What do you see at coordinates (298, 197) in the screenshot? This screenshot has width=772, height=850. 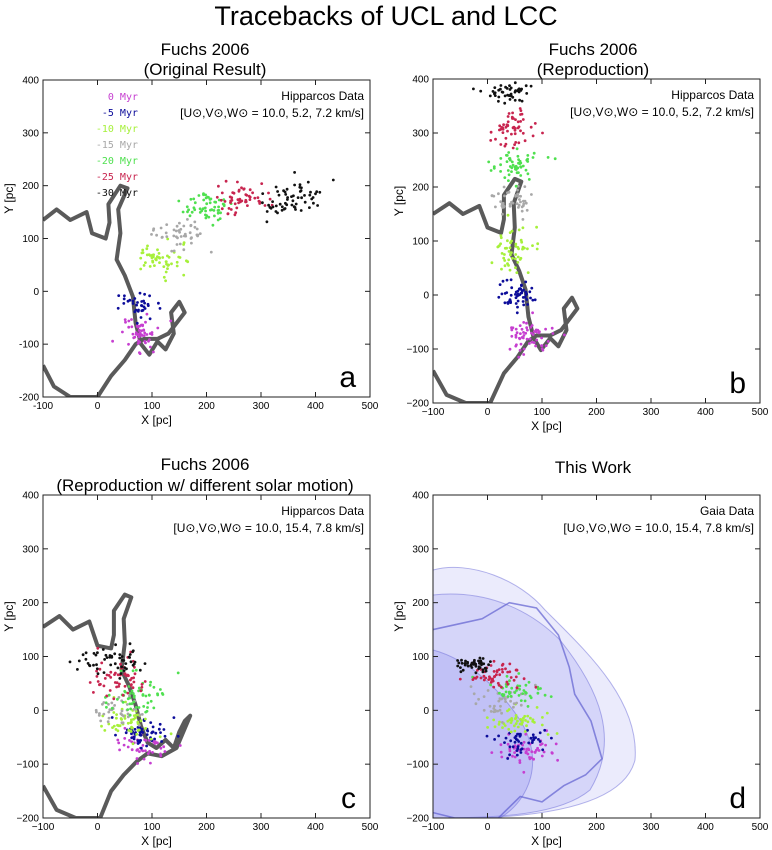 I see `series--30-myr` at bounding box center [298, 197].